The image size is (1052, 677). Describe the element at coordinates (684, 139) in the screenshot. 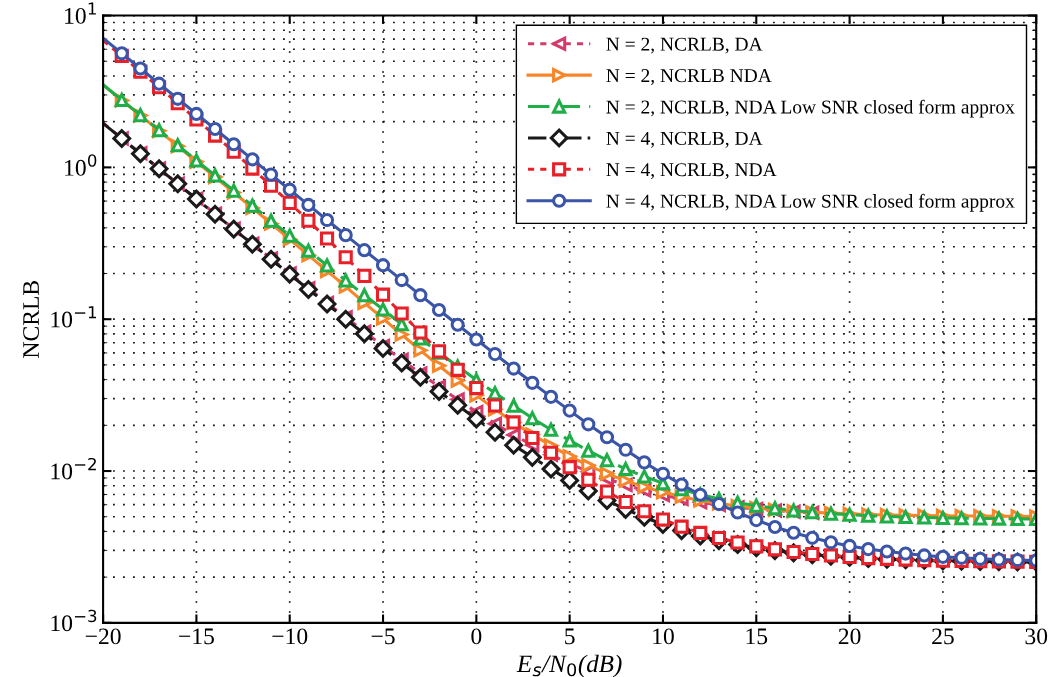

I see `legend-label: N = 4, NCRLB, DA` at that location.